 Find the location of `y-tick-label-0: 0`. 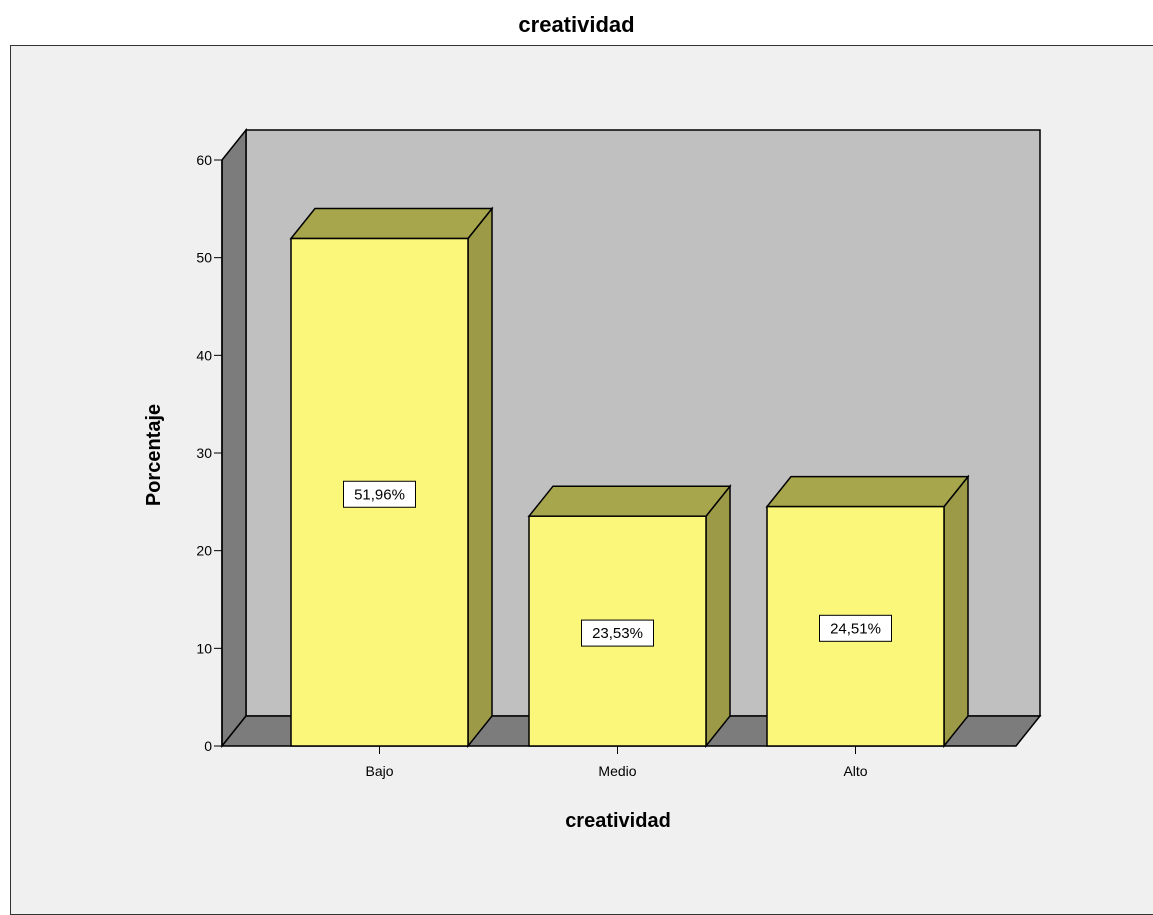

y-tick-label-0: 0 is located at coordinates (208, 746).